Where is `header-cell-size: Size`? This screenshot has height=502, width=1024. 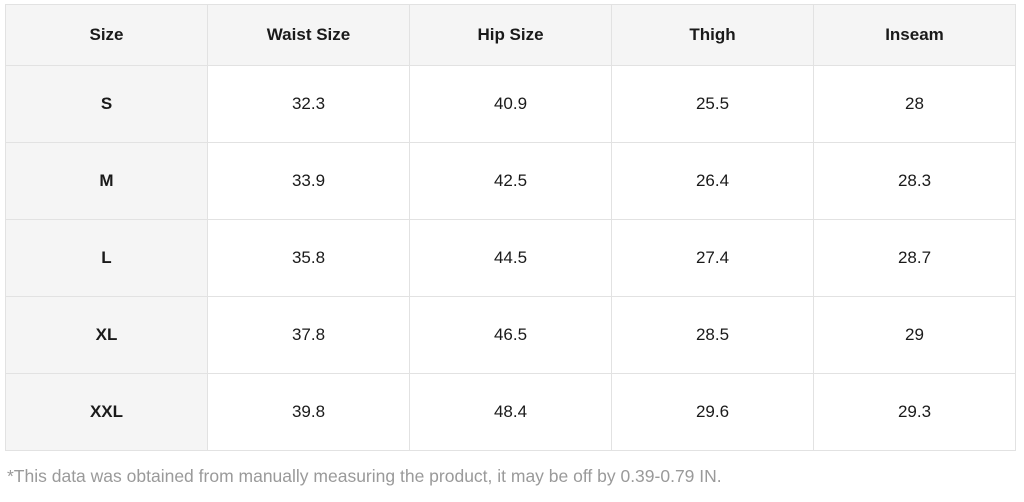
header-cell-size: Size is located at coordinates (106, 35).